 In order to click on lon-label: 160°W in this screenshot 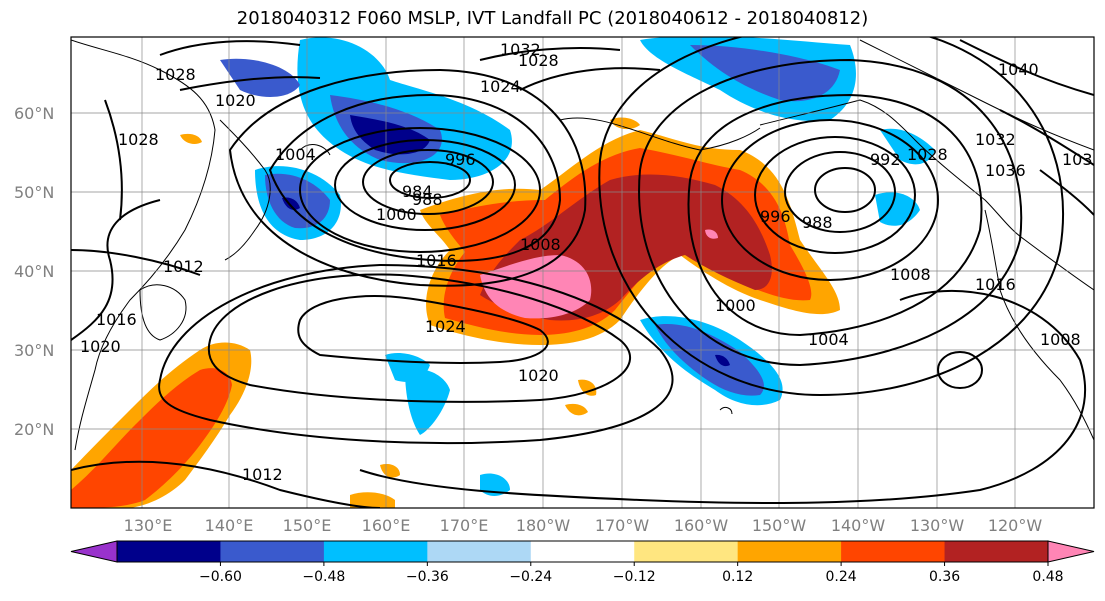, I will do `click(701, 525)`.